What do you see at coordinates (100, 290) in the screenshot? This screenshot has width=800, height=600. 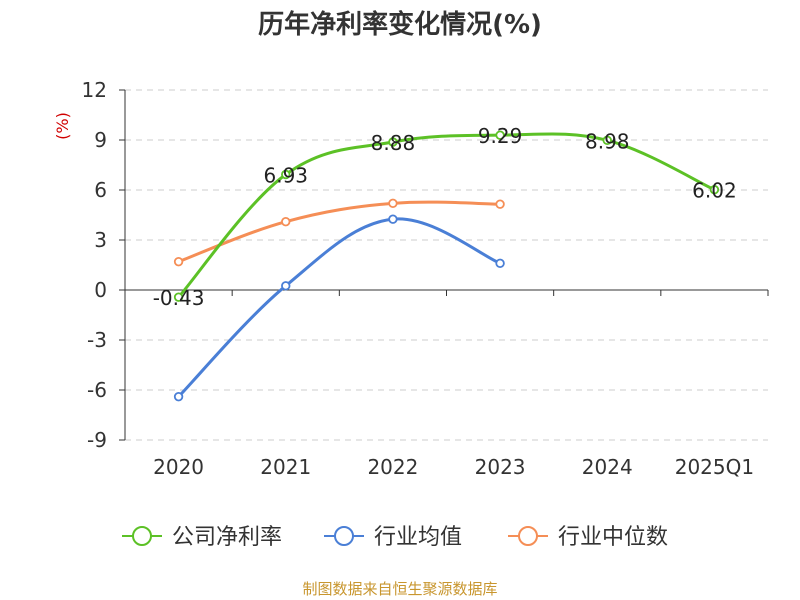 I see `y-tick-label: 0` at bounding box center [100, 290].